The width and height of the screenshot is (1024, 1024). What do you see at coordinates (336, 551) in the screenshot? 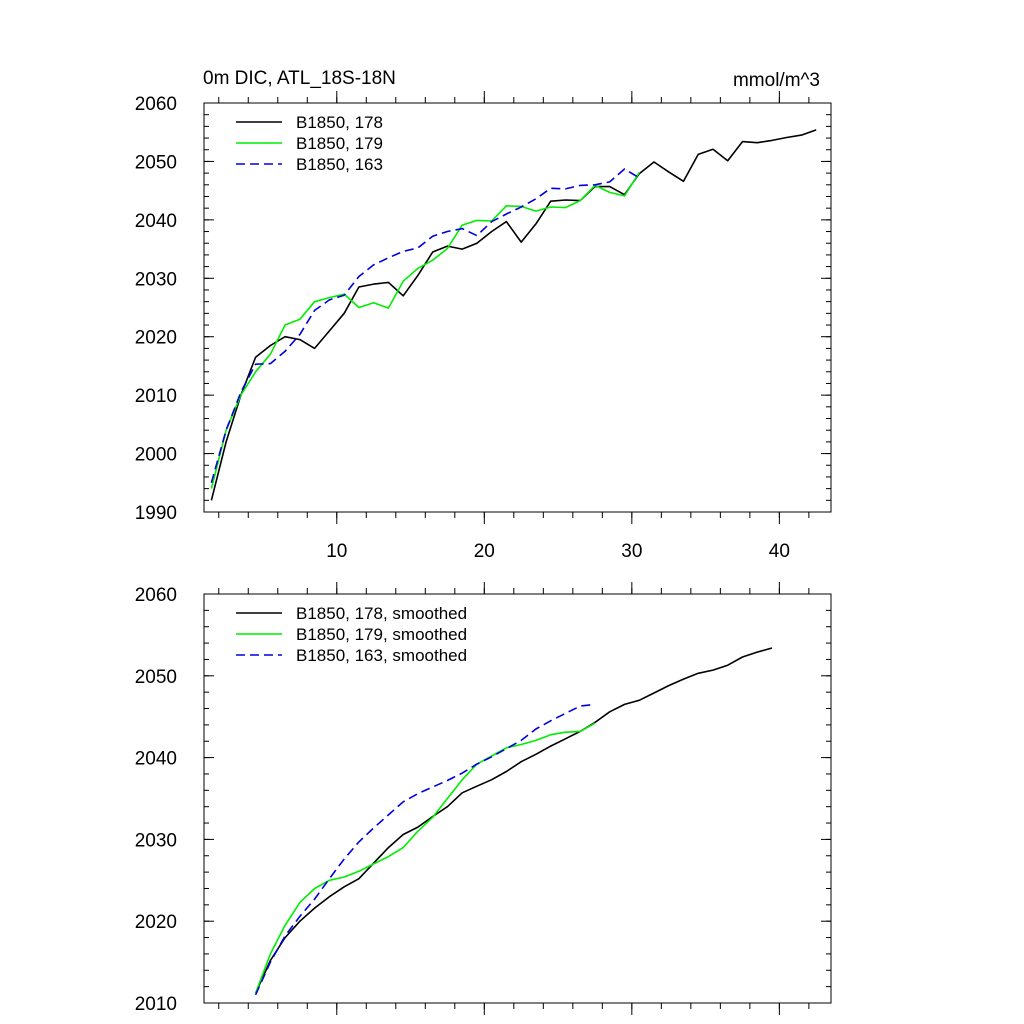
I see `x-tick-label: 10` at bounding box center [336, 551].